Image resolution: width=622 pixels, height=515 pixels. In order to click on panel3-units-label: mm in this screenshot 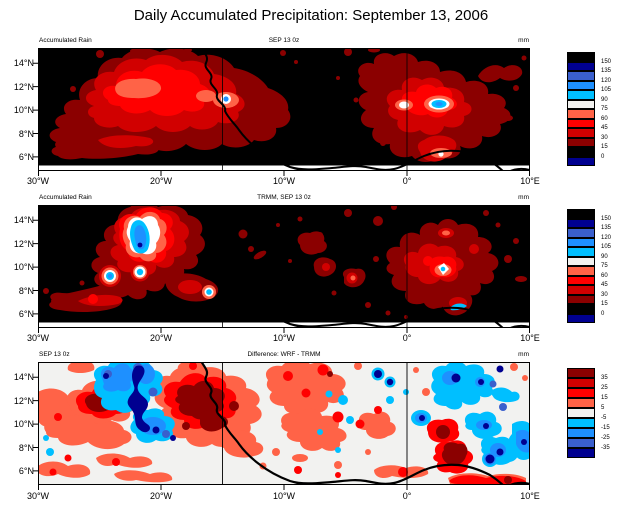, I will do `click(523, 354)`.